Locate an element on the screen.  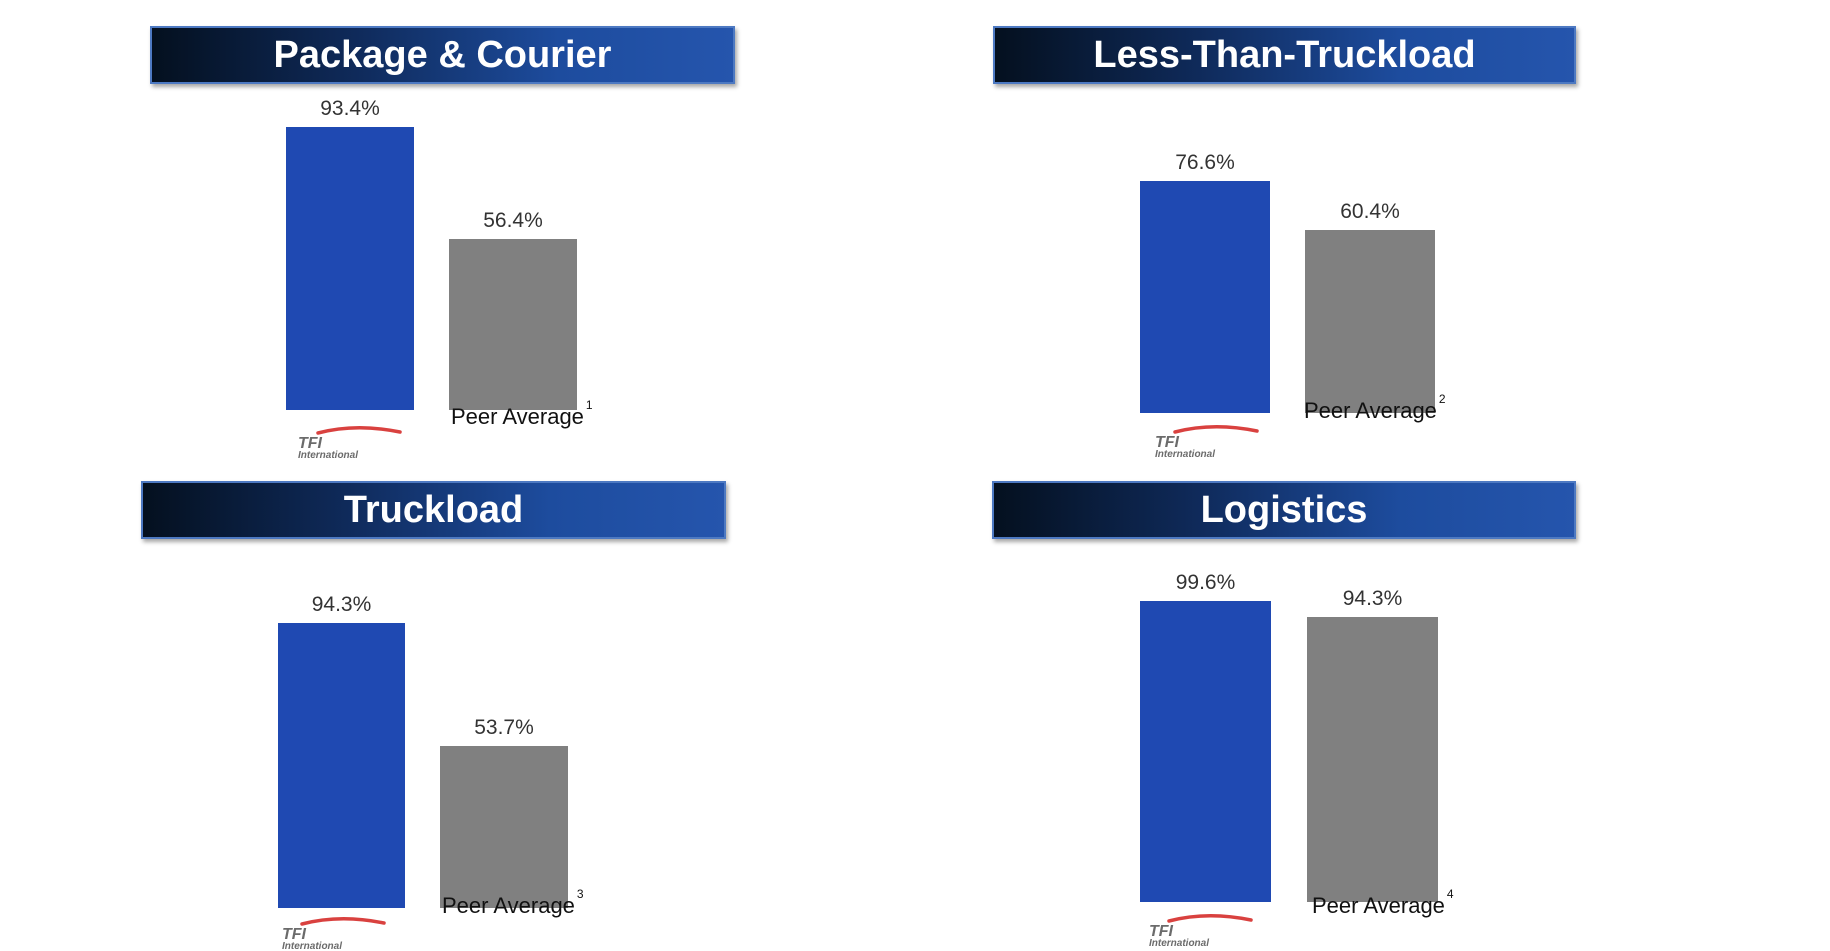
chart-title: Truckload is located at coordinates (433, 510).